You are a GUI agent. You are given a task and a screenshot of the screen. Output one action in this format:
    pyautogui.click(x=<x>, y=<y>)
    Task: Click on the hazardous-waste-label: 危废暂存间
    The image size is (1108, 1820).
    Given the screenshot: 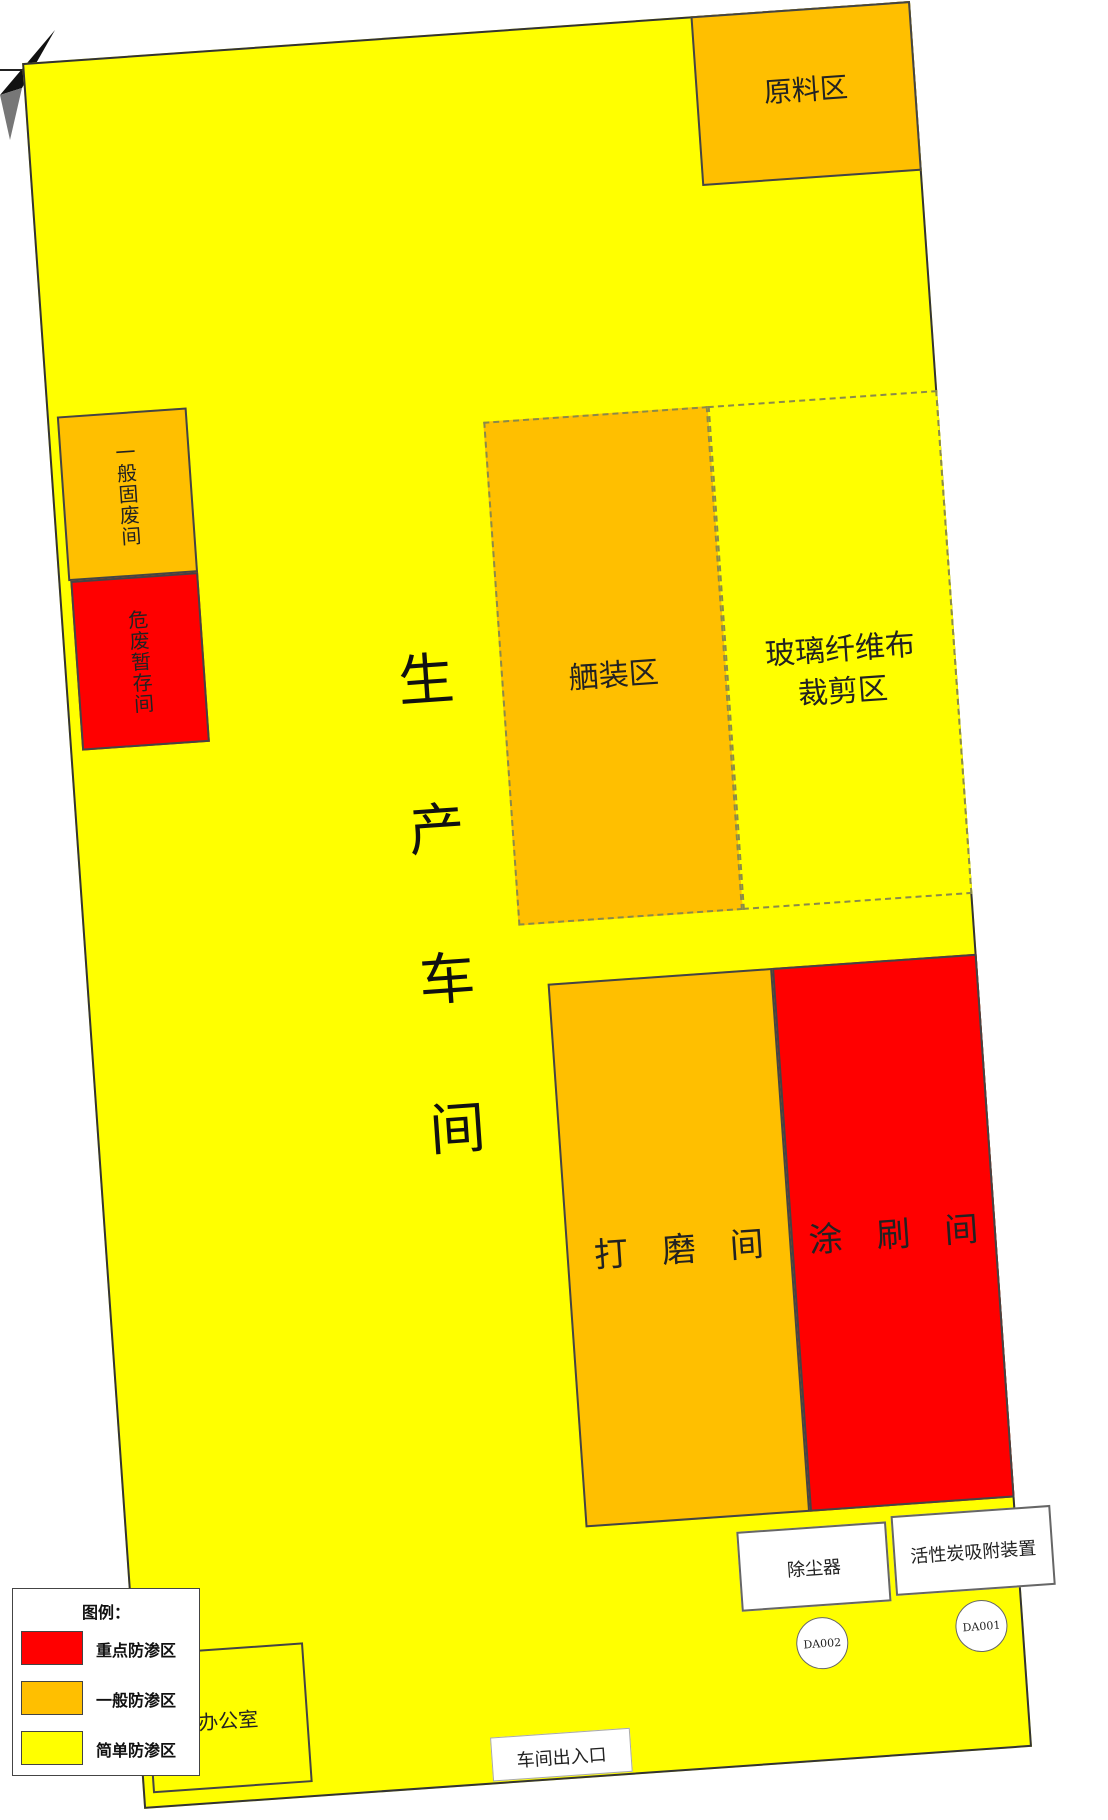 What is the action you would take?
    pyautogui.click(x=139, y=661)
    